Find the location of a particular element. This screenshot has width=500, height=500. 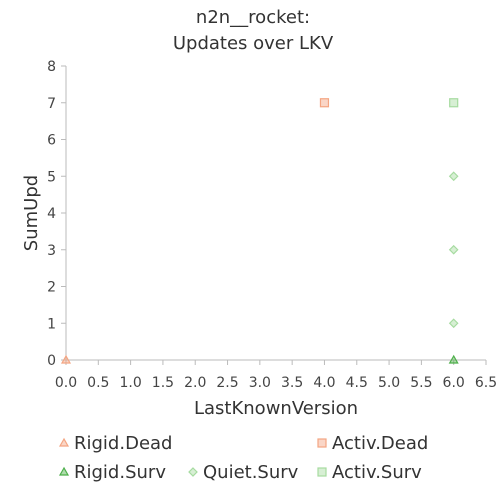

legend-label-activ-dead: Activ.Dead is located at coordinates (380, 443).